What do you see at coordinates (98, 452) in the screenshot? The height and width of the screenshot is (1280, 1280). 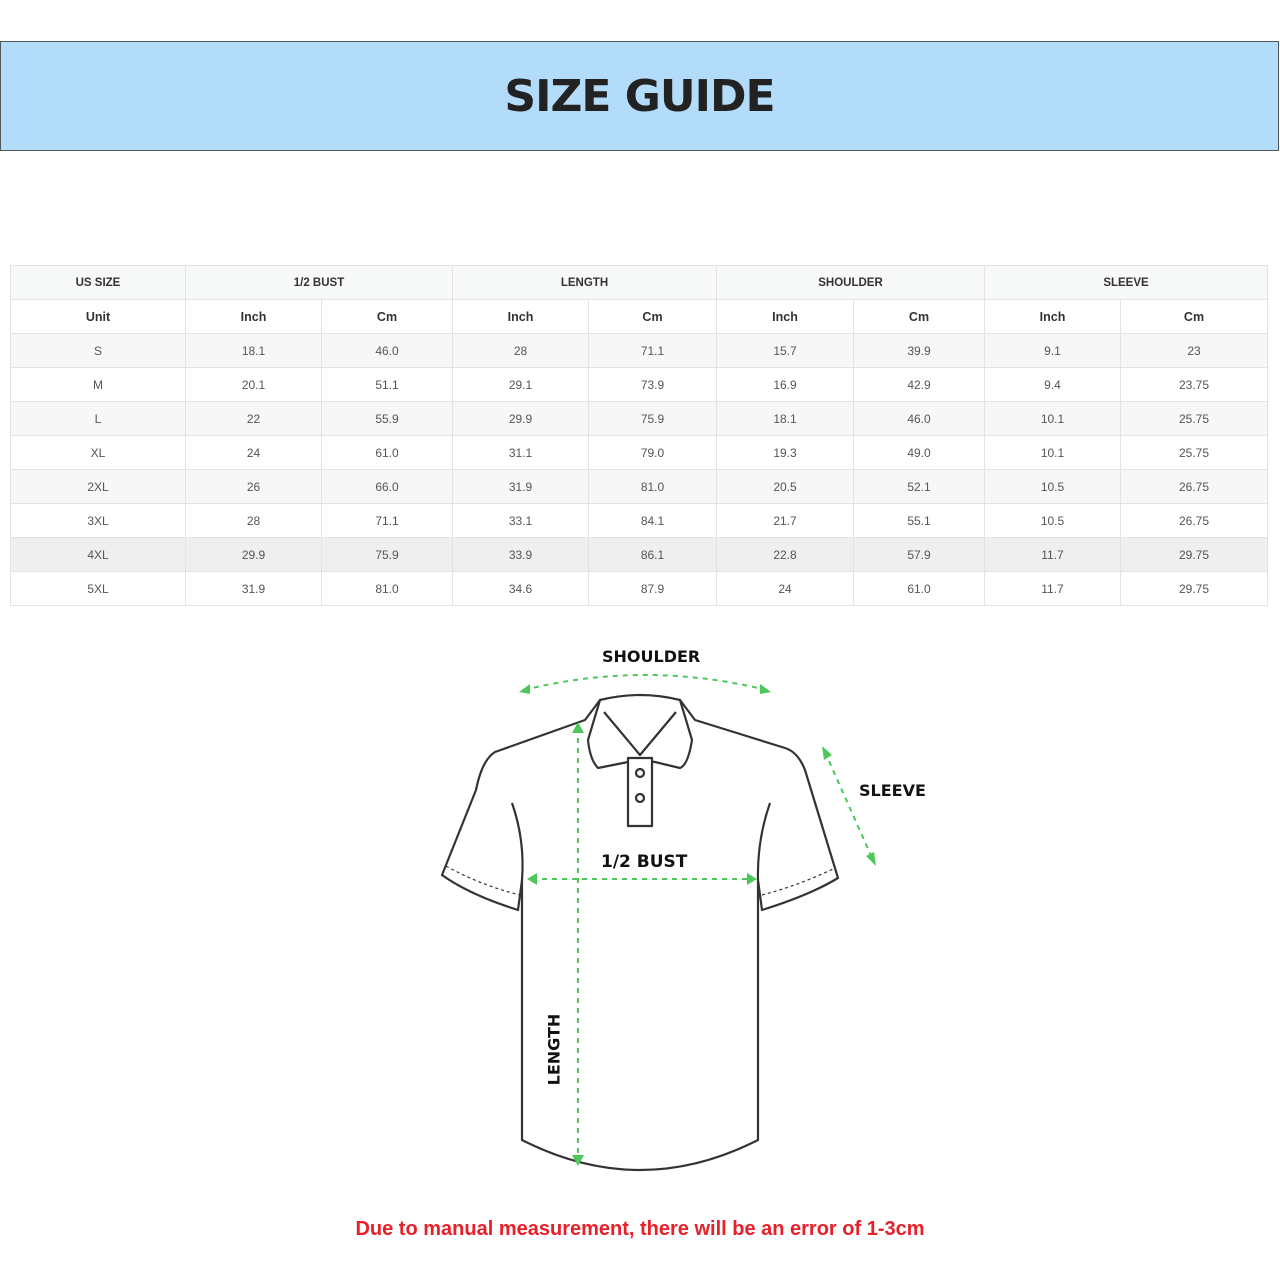 I see `size-cell: XL` at bounding box center [98, 452].